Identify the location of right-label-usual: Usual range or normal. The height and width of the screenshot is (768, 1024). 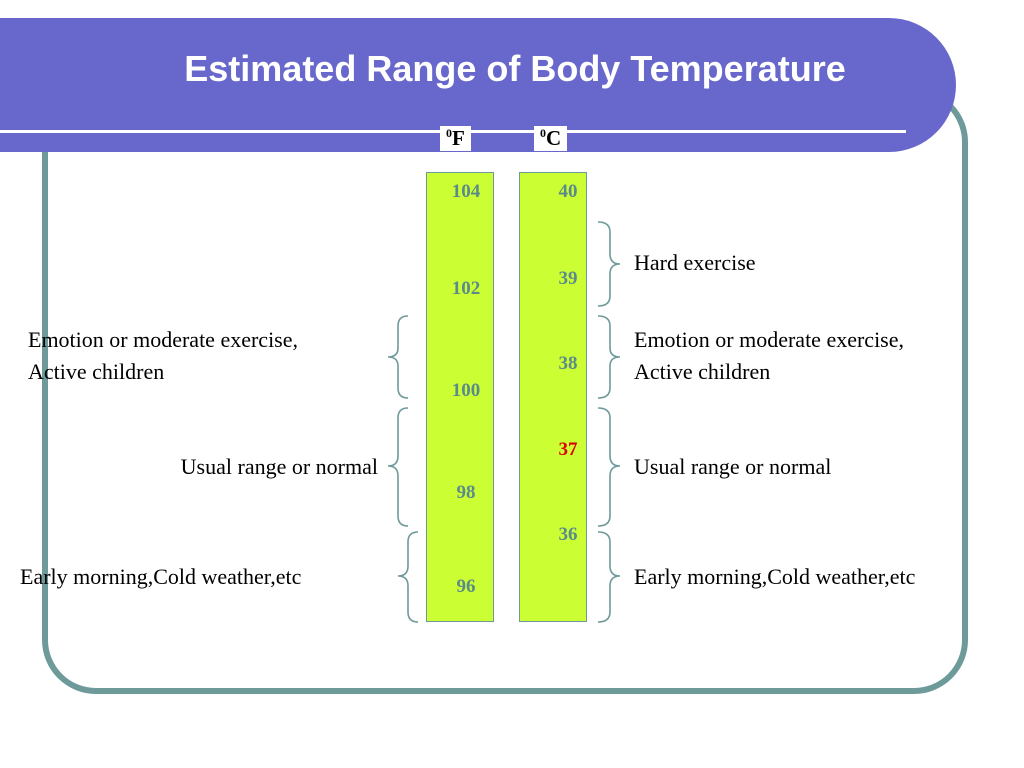
(733, 466).